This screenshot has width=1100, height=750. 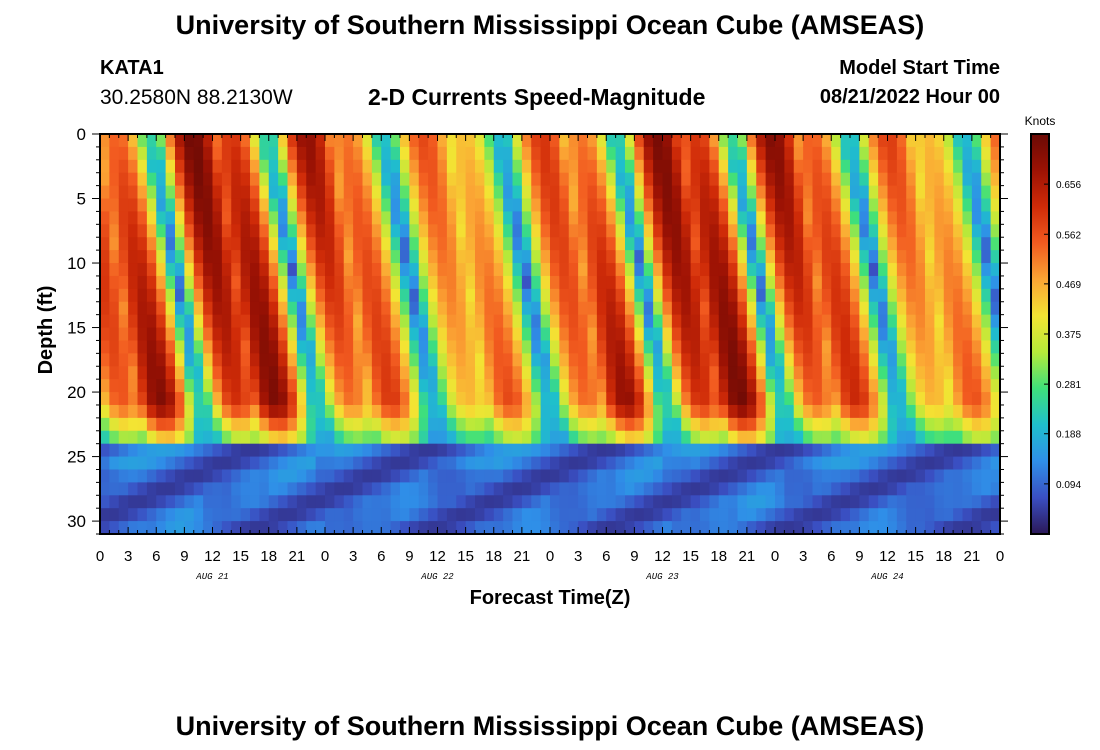 What do you see at coordinates (1068, 435) in the screenshot?
I see `colorbar-tick-label: 0.188` at bounding box center [1068, 435].